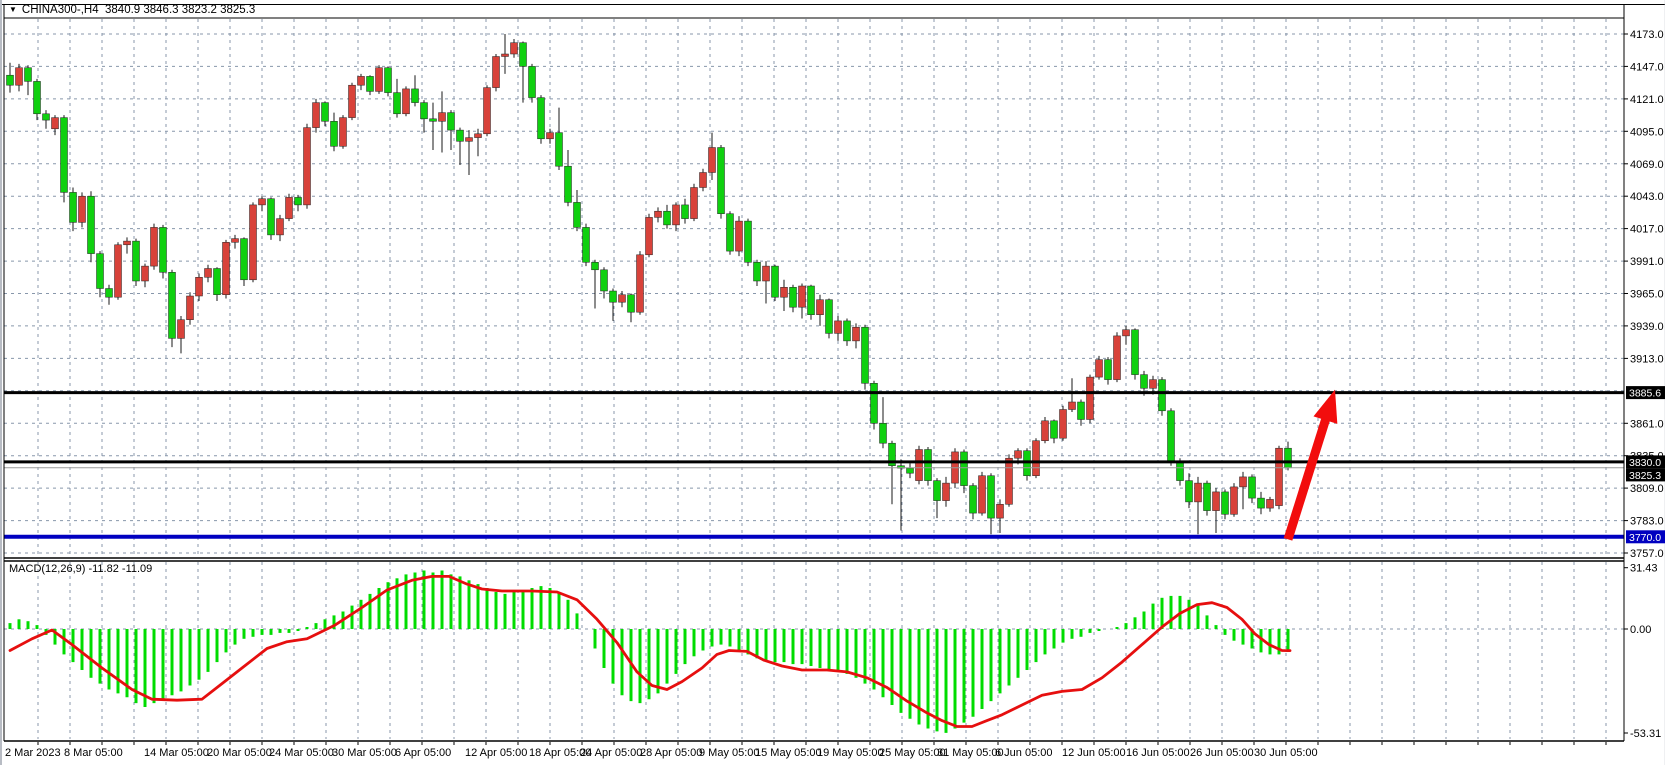  Describe the element at coordinates (176, 753) in the screenshot. I see `svg-text: 14 Mar 05:00` at that location.